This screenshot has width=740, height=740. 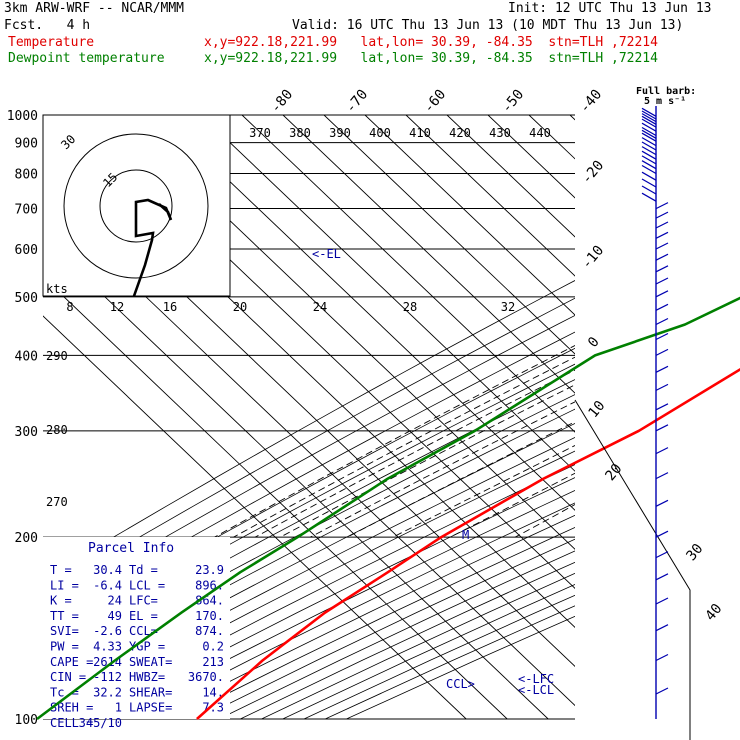 What do you see at coordinates (26, 250) in the screenshot?
I see `pressure-label: 600` at bounding box center [26, 250].